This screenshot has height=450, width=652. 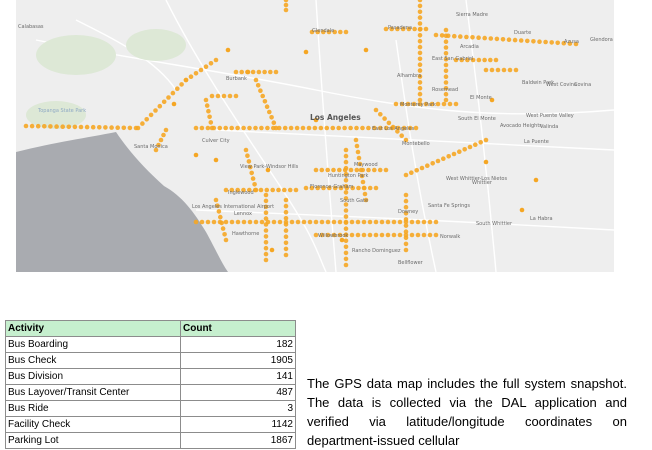 What do you see at coordinates (469, 47) in the screenshot?
I see `label-arcadia: Arcadia` at bounding box center [469, 47].